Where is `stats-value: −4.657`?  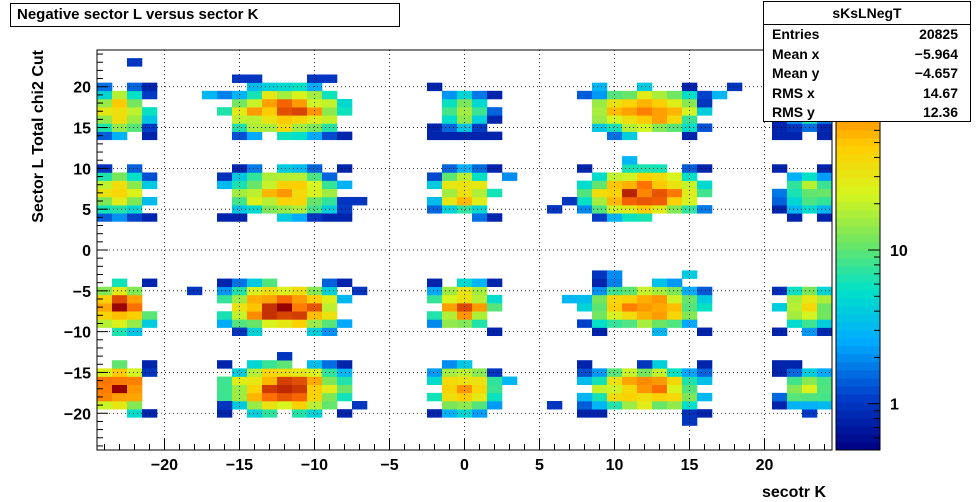
stats-value: −4.657 is located at coordinates (936, 73).